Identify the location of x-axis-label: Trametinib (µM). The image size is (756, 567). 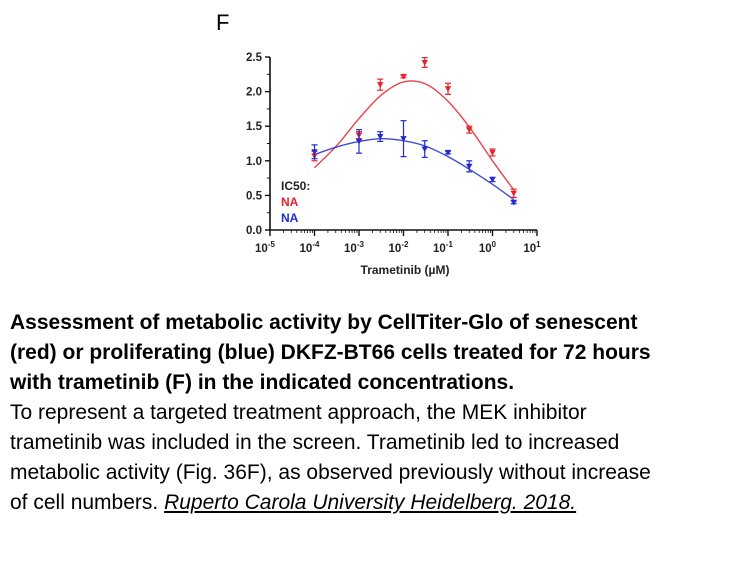
(405, 270).